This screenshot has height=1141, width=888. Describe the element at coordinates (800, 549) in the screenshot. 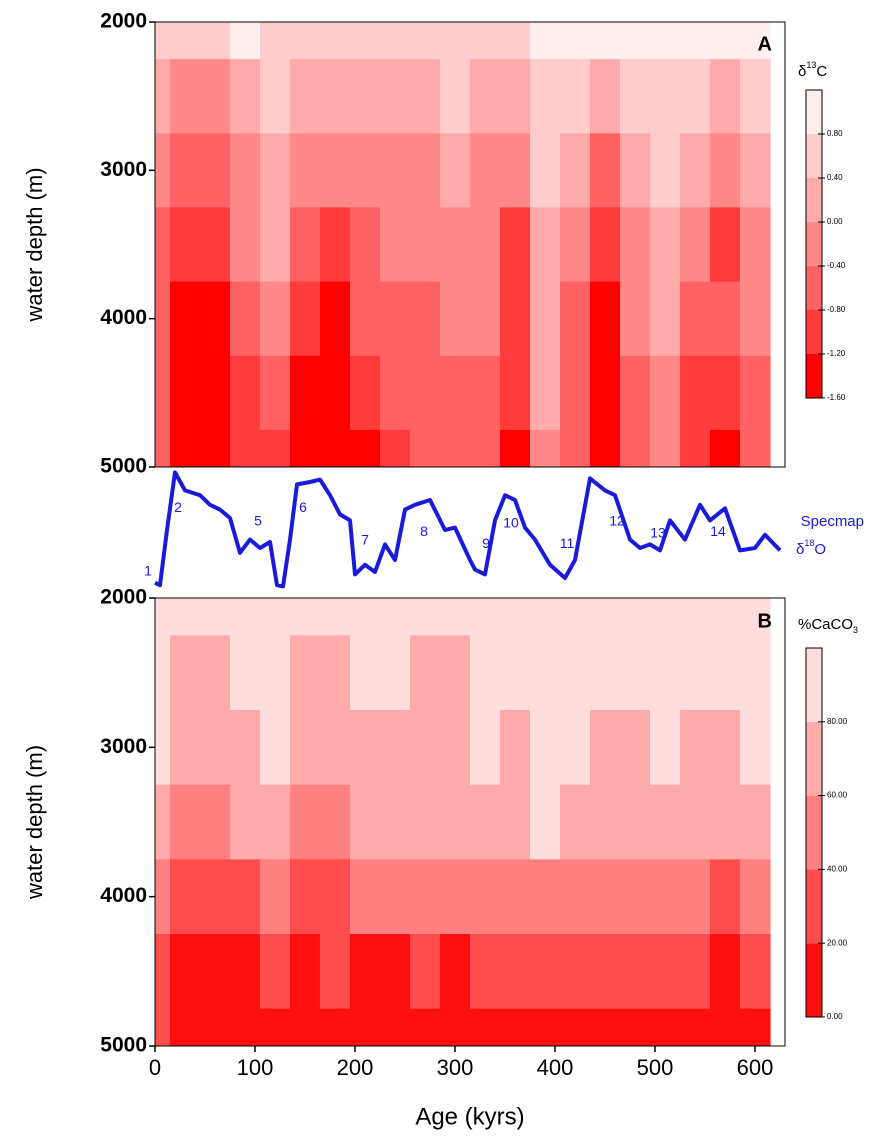

I see `series-label-part: δ` at that location.